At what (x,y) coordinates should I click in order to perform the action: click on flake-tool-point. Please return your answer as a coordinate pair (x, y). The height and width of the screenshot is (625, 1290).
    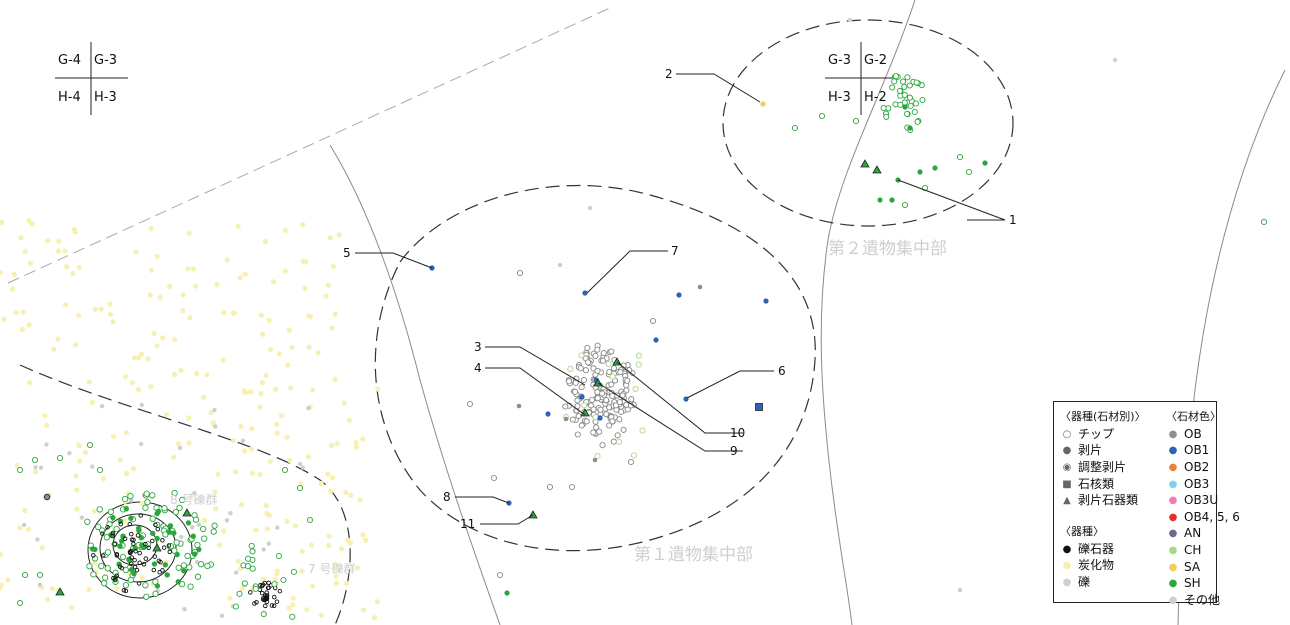
    Looking at the image, I should click on (585, 412).